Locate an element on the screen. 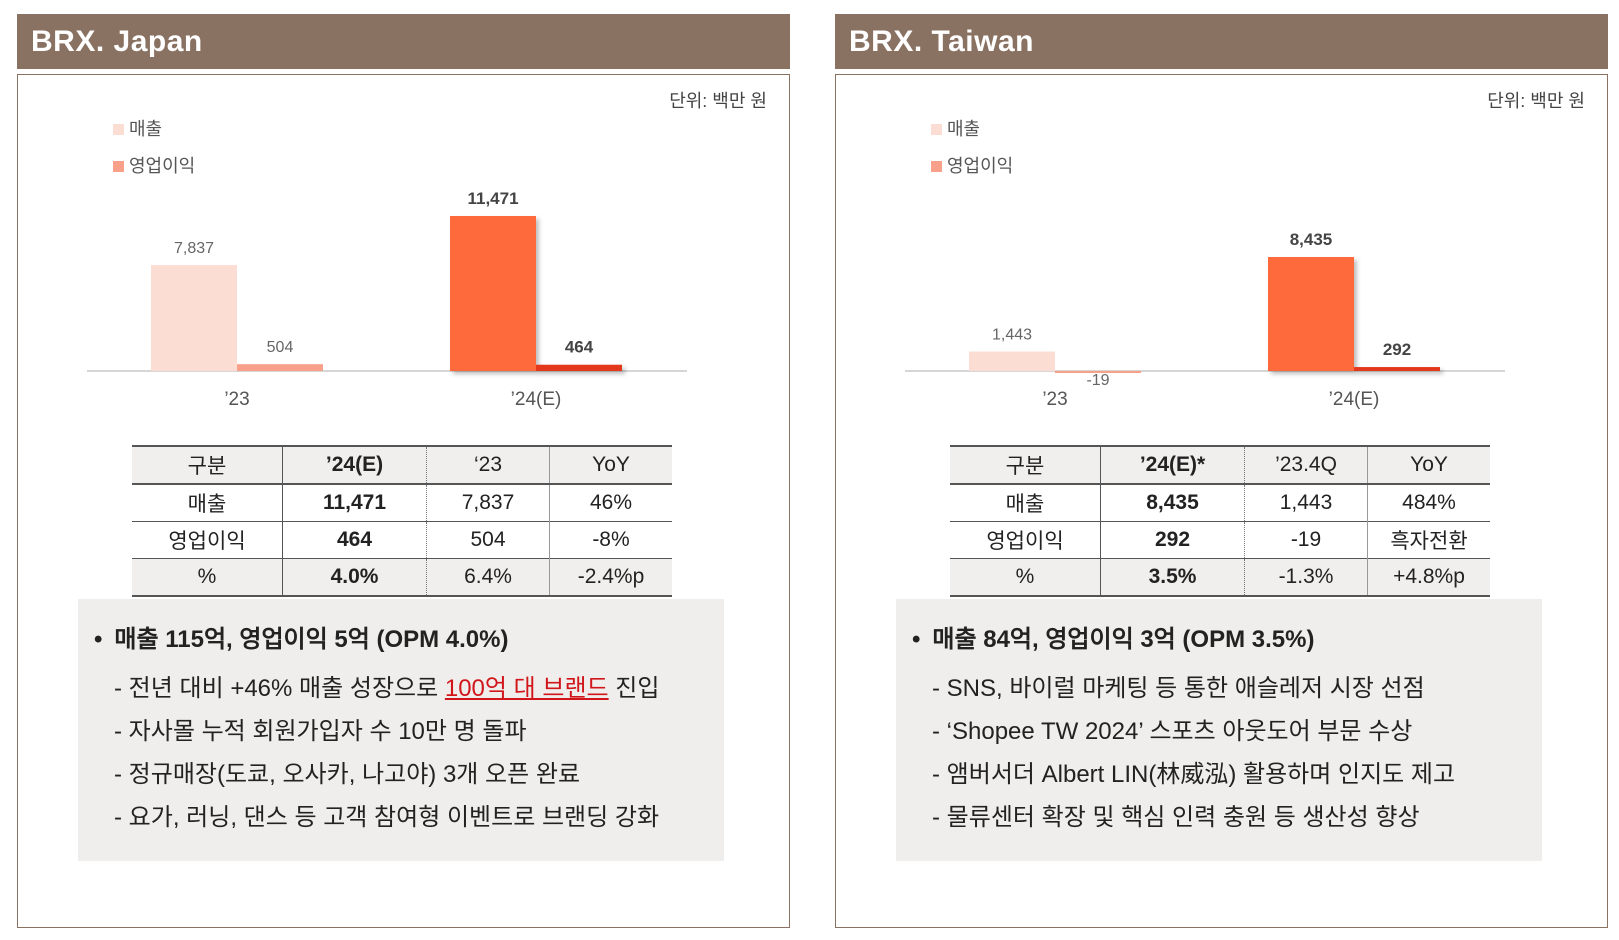 This screenshot has width=1619, height=940. item-text: - SNS, 바이럴 마케팅 등 통한 애슬레저 시장 선점 is located at coordinates (1178, 688).